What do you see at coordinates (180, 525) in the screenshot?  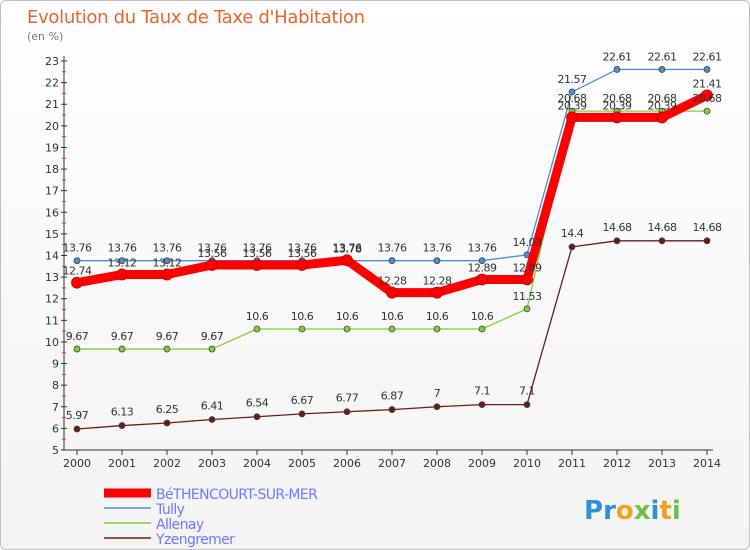 I see `legend-entry: Allenay` at bounding box center [180, 525].